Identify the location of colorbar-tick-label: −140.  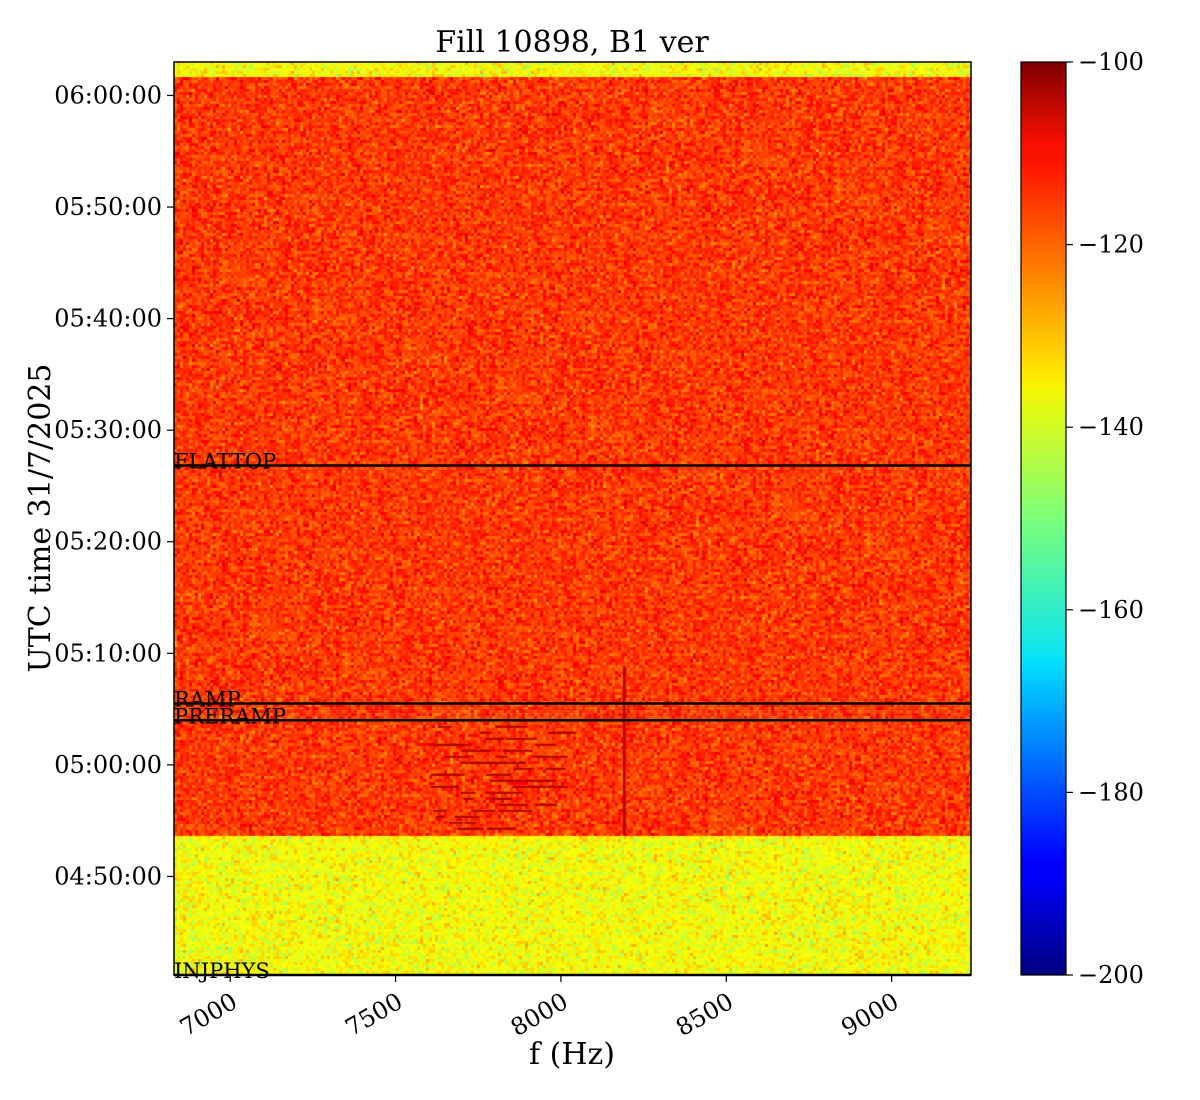
(1111, 427).